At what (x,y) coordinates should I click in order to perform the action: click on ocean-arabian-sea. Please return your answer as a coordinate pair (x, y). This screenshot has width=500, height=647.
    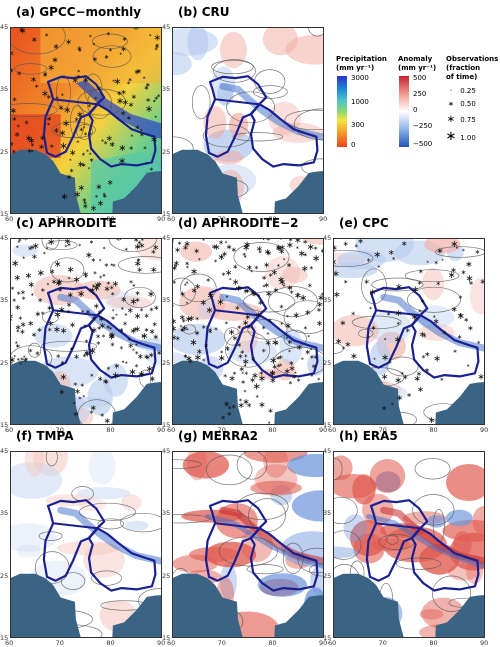
    Looking at the image, I should click on (207, 605).